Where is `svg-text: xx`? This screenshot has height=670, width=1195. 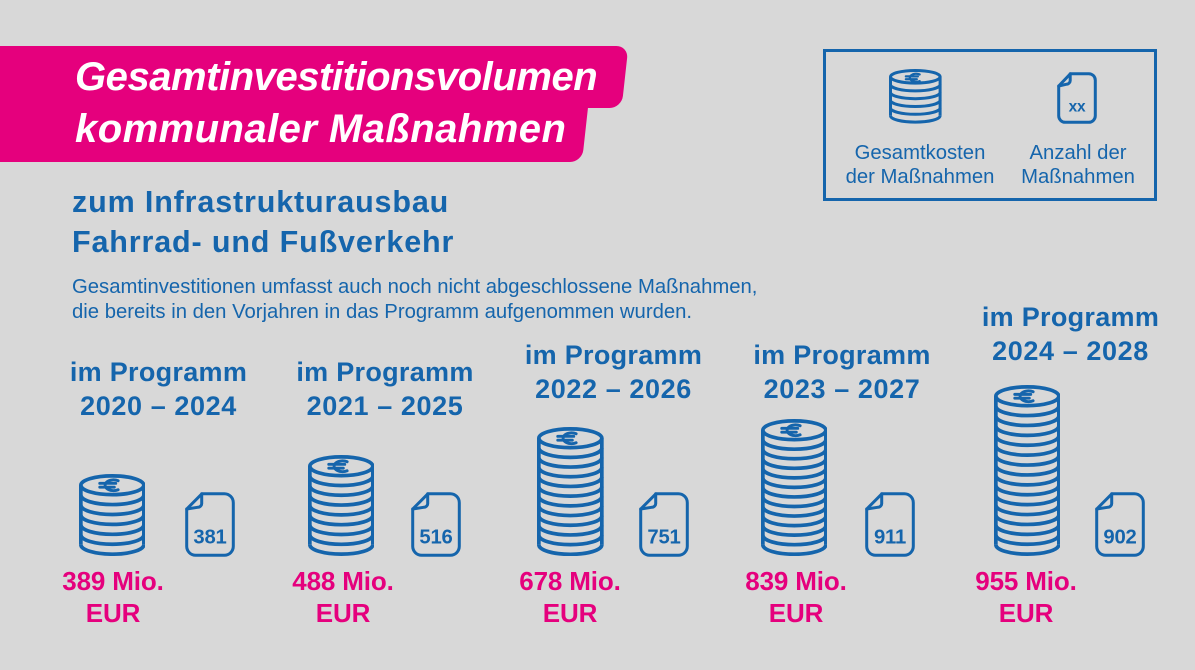
svg-text: xx is located at coordinates (1077, 107).